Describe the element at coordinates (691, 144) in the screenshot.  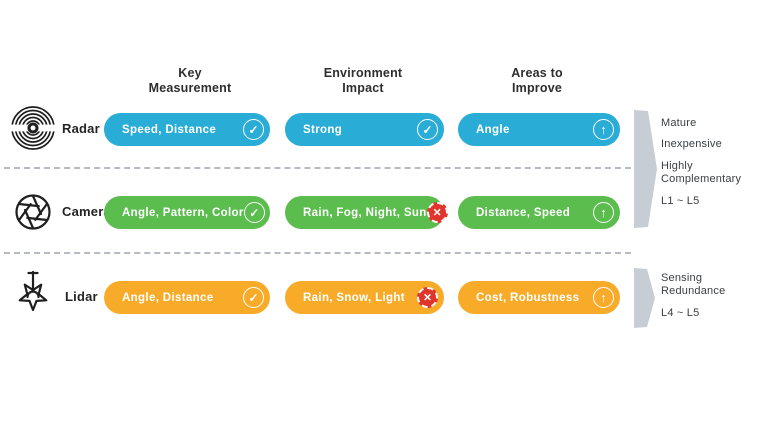
I see `note-line: Inexpensive` at that location.